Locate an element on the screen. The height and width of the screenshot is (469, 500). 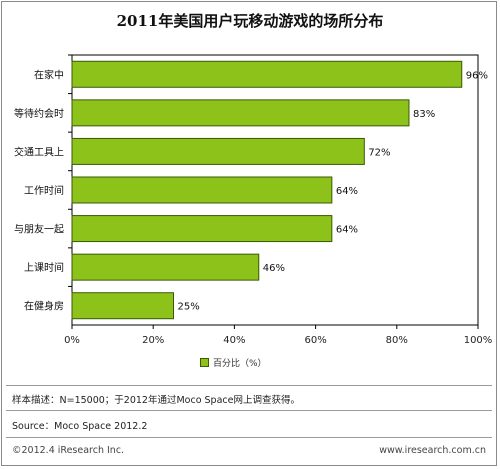
x-tick-label: 0% is located at coordinates (72, 340).